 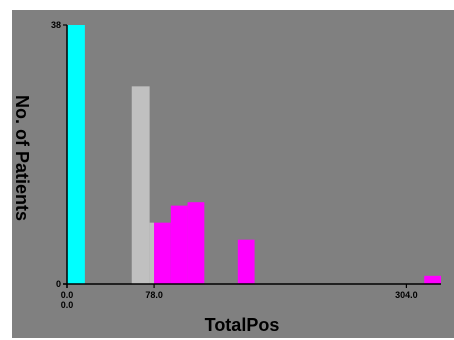 I want to click on x-axis-label: TotalPos, so click(x=242, y=325).